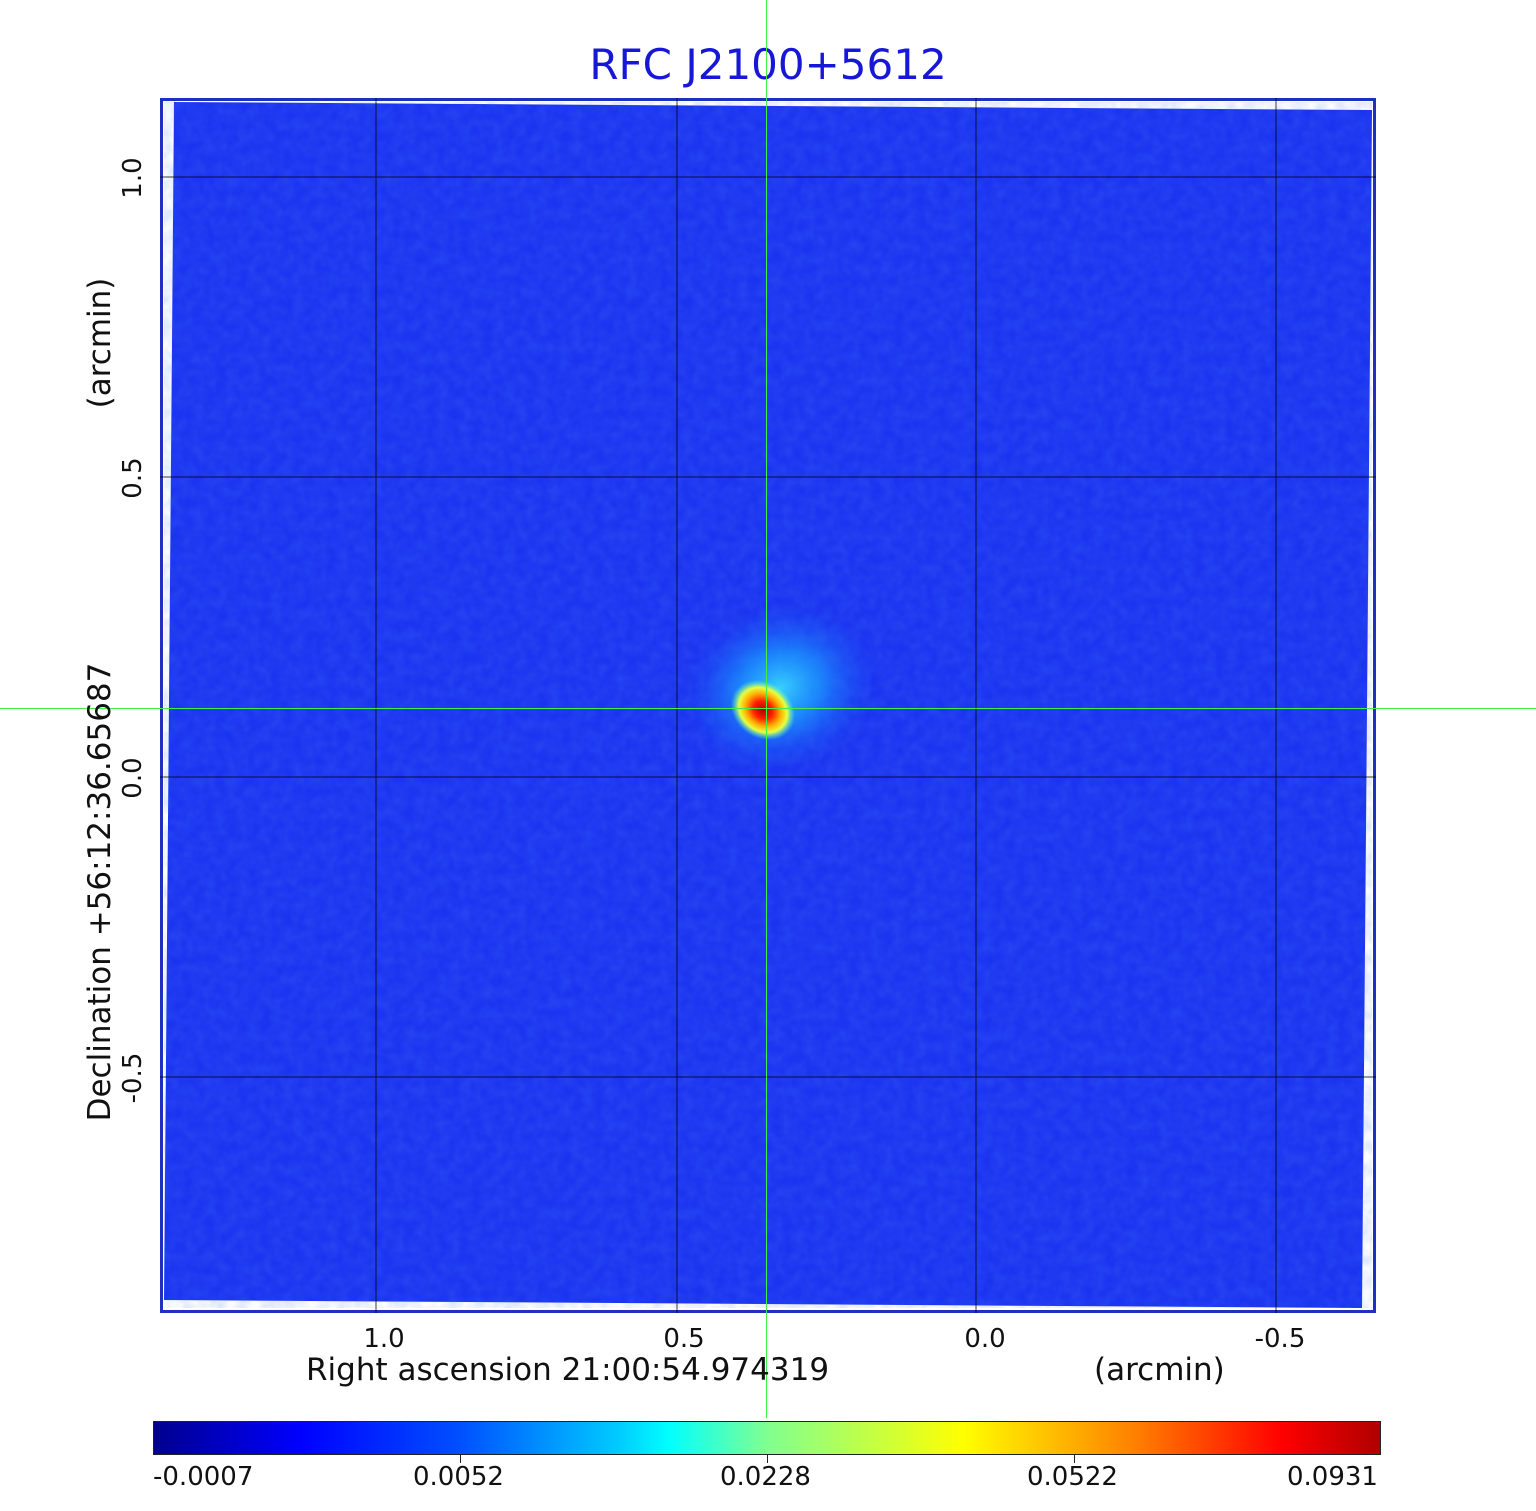 This screenshot has height=1511, width=1536. I want to click on y-axis-unit: (arcmin), so click(100, 343).